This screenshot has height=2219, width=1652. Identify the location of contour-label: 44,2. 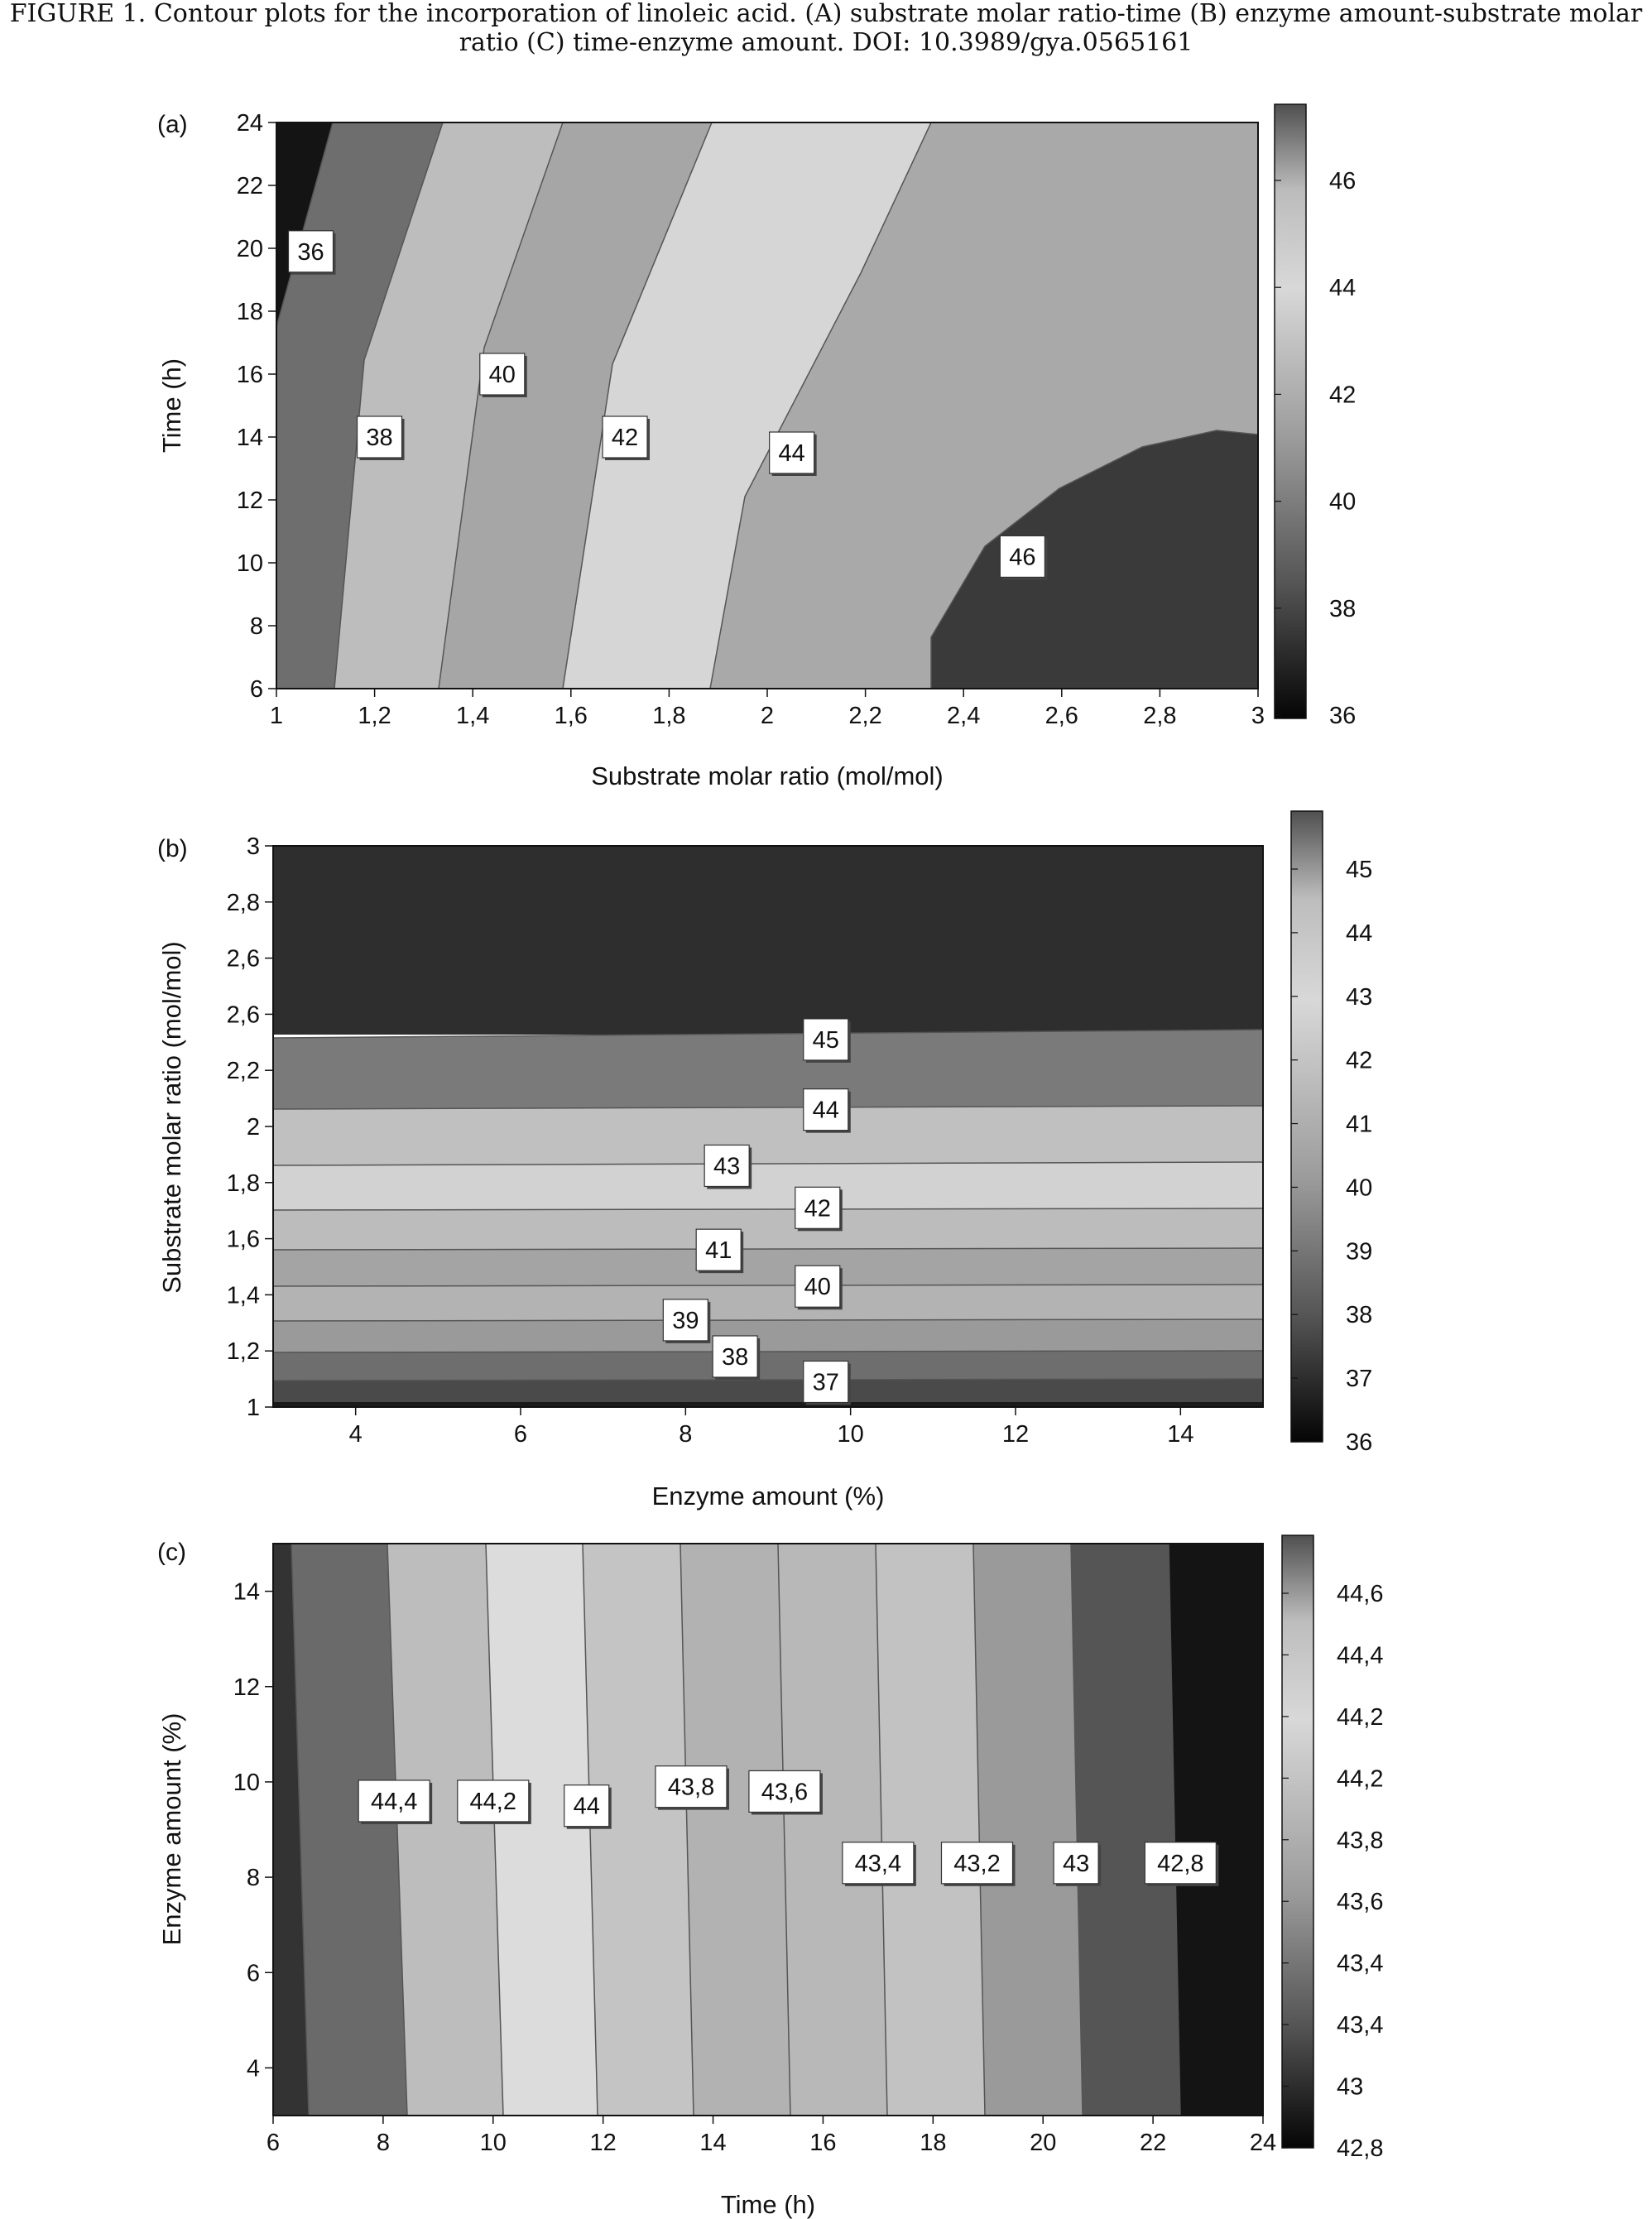
(494, 1802).